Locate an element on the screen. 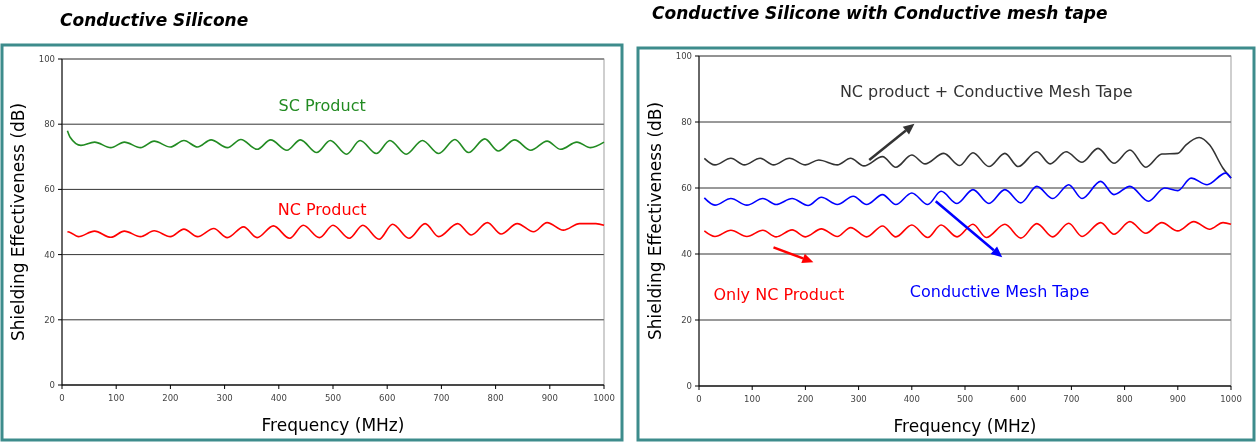 The width and height of the screenshot is (1258, 443). series-label: SC Product is located at coordinates (322, 106).